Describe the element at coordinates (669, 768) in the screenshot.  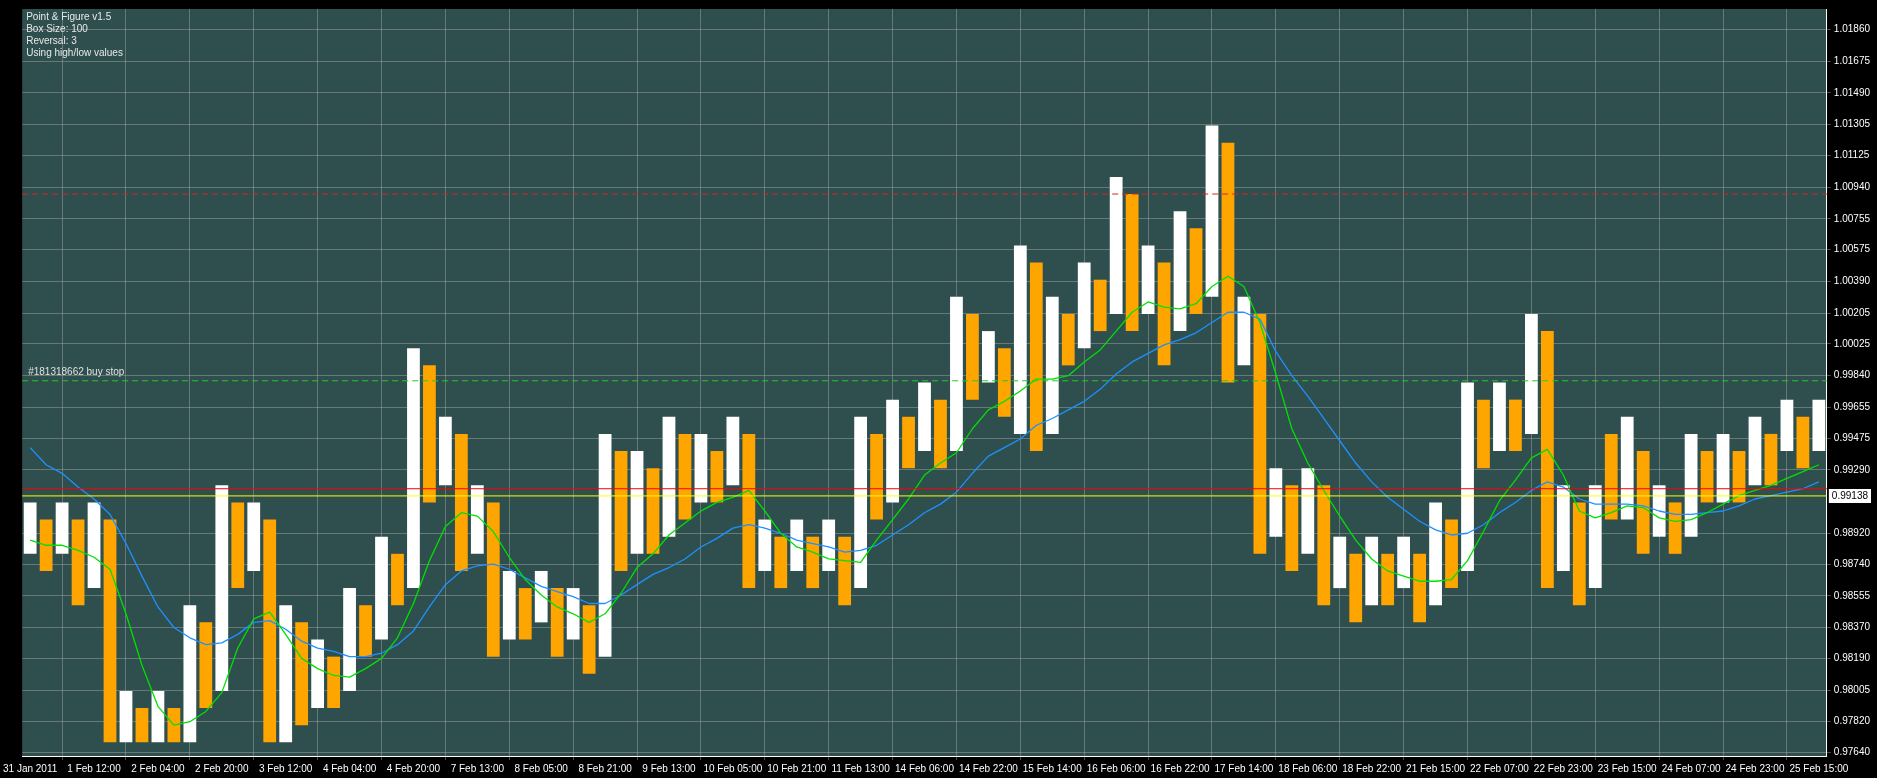
I see `x-tick-label: 9 Feb 13:00` at that location.